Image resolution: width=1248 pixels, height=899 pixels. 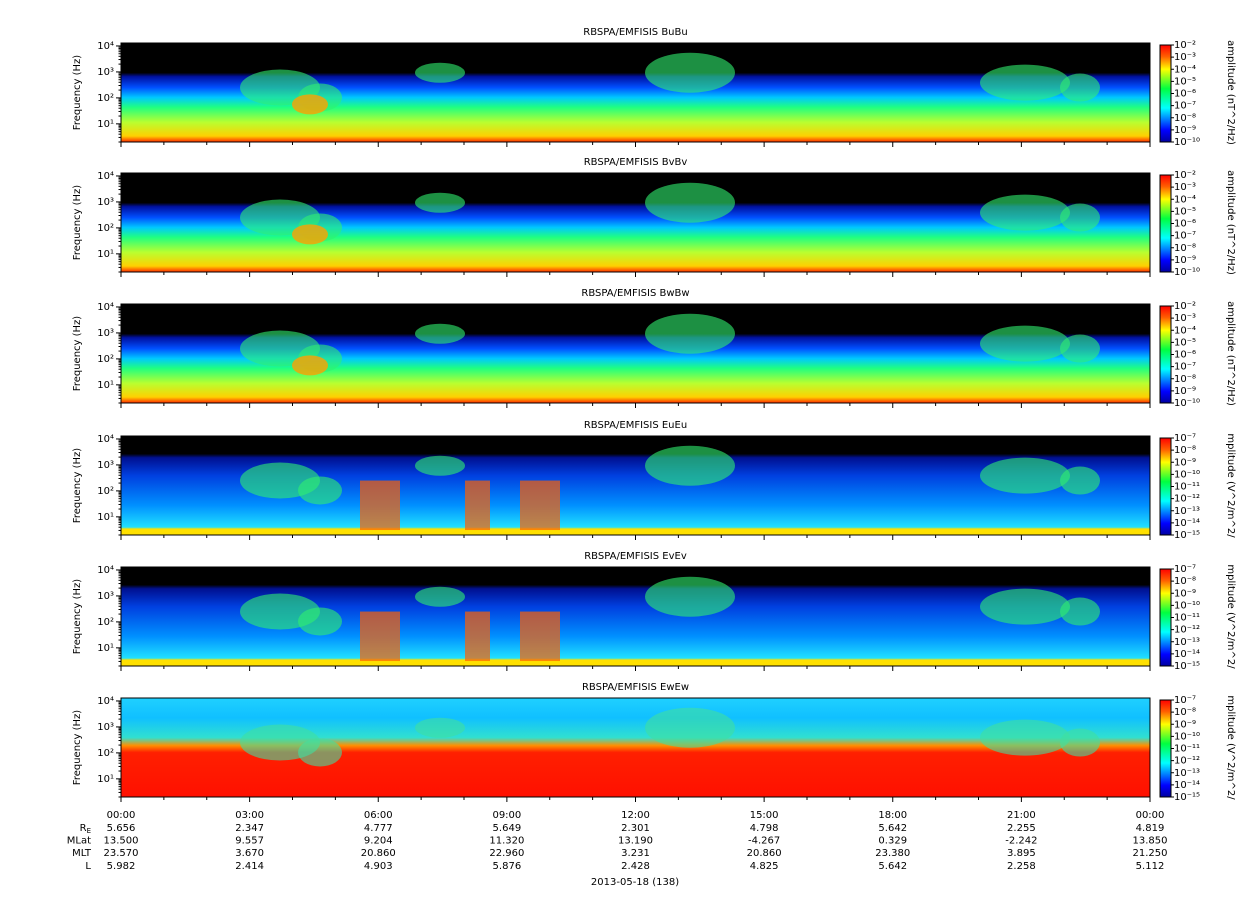 I want to click on ephemeris-value: -4.267, so click(x=764, y=841).